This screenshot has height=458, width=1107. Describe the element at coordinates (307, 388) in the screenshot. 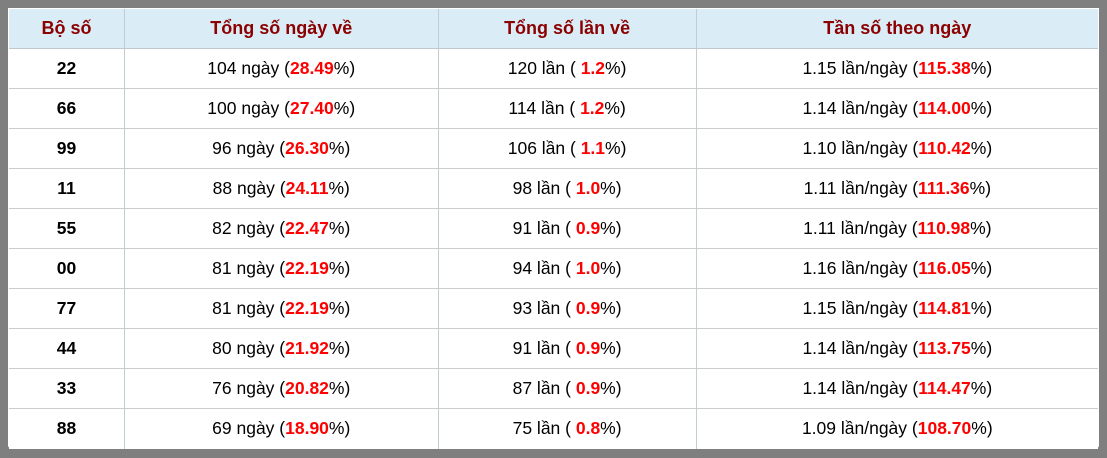

I see `percent-value: 20.82` at that location.